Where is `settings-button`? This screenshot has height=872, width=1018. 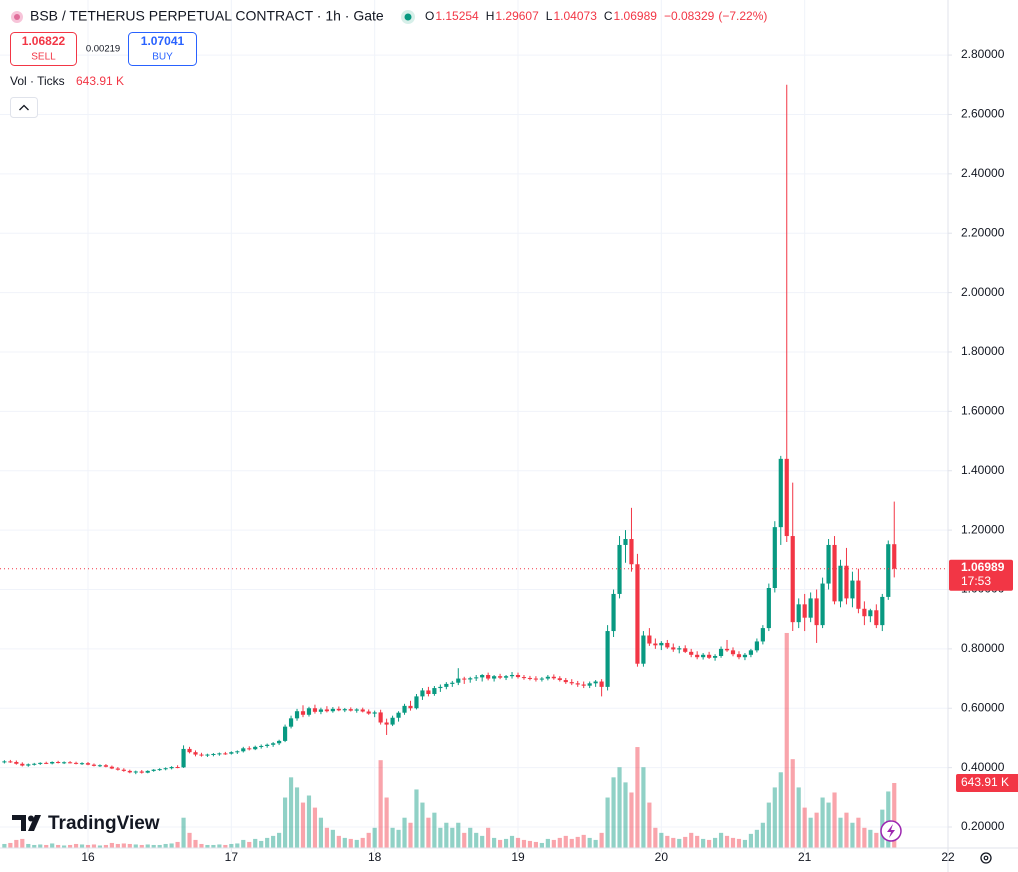
settings-button is located at coordinates (986, 858).